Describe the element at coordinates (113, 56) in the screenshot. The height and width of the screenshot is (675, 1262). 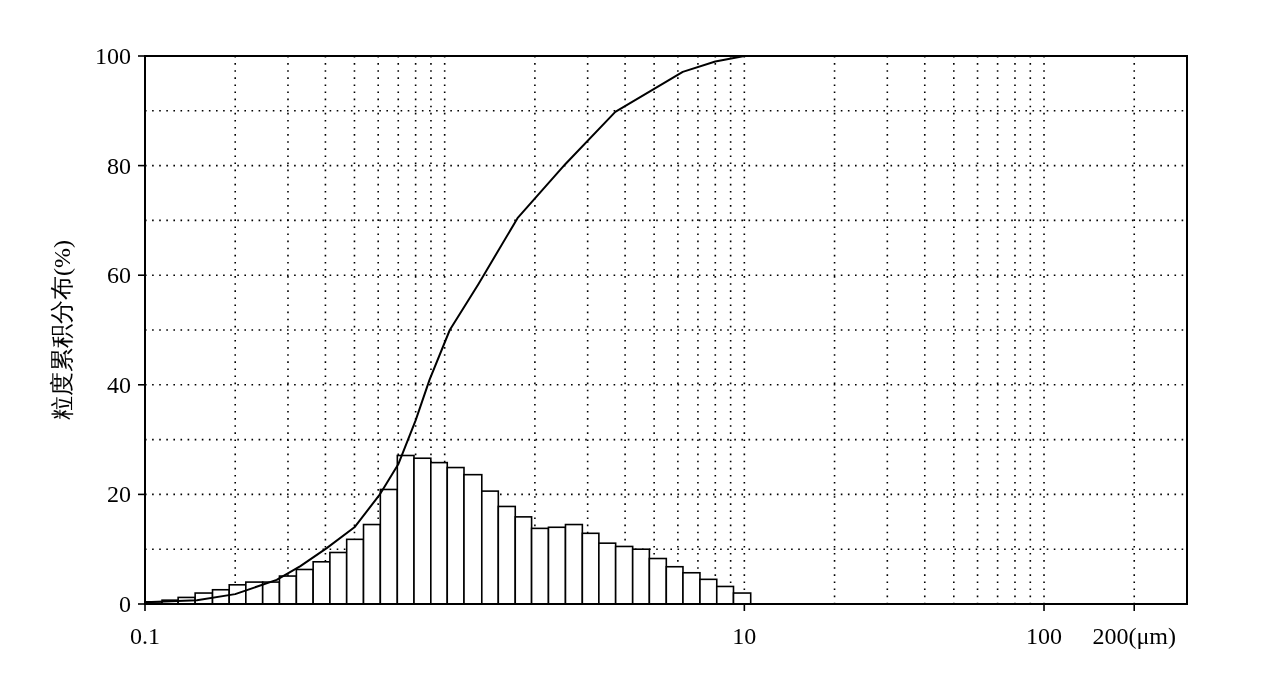
I see `y-tick-label: 100` at that location.